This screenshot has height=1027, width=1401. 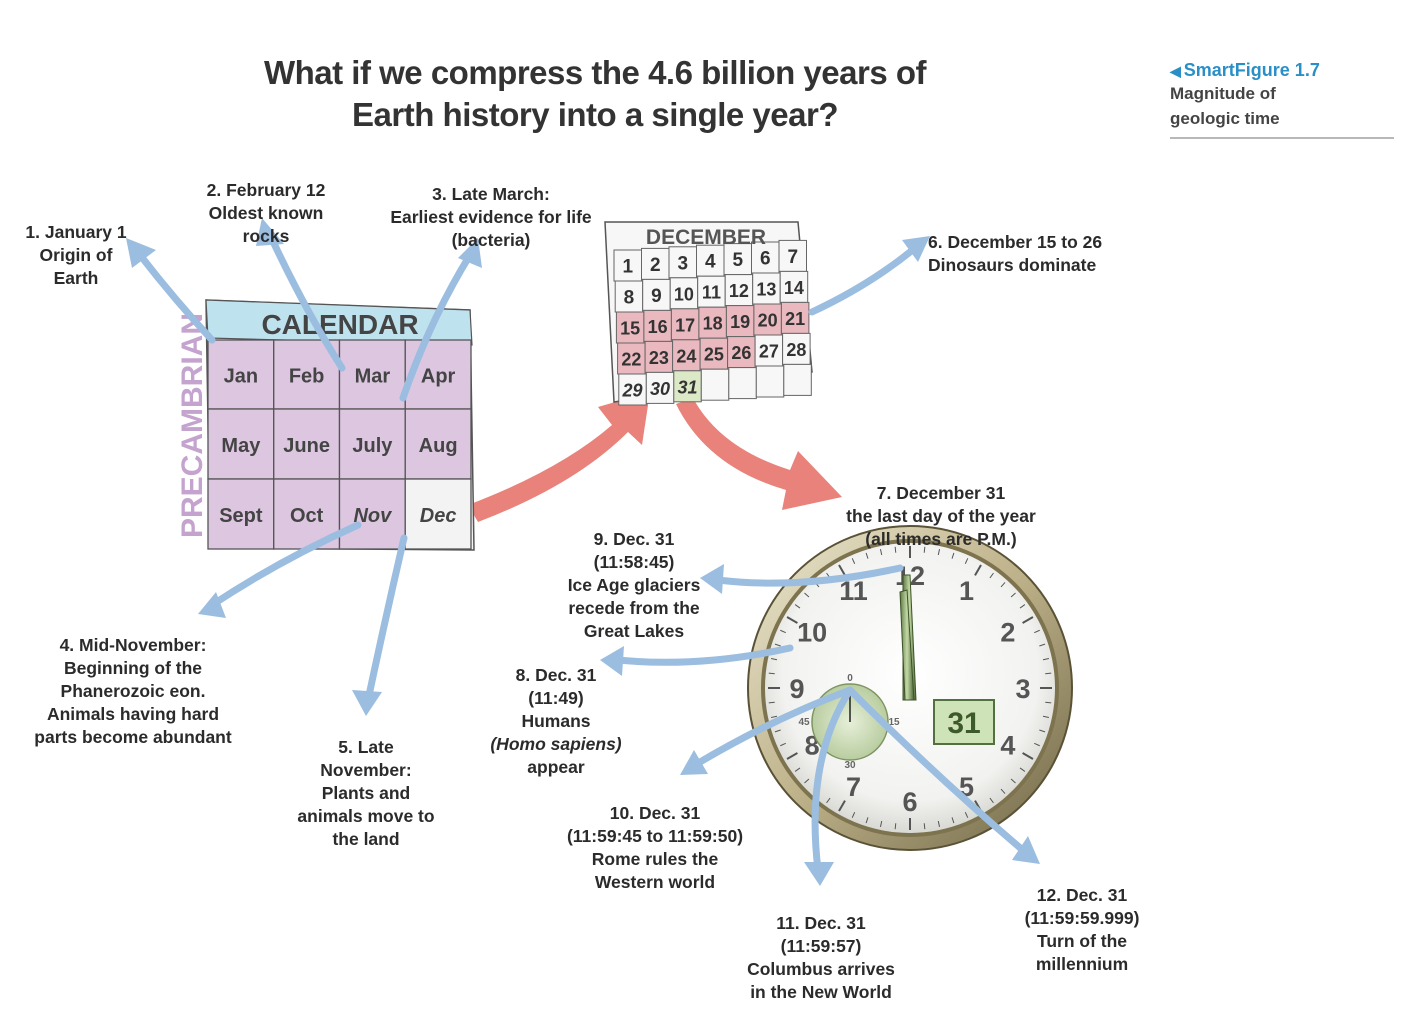 What do you see at coordinates (765, 259) in the screenshot?
I see `december-day-label-6: 6` at bounding box center [765, 259].